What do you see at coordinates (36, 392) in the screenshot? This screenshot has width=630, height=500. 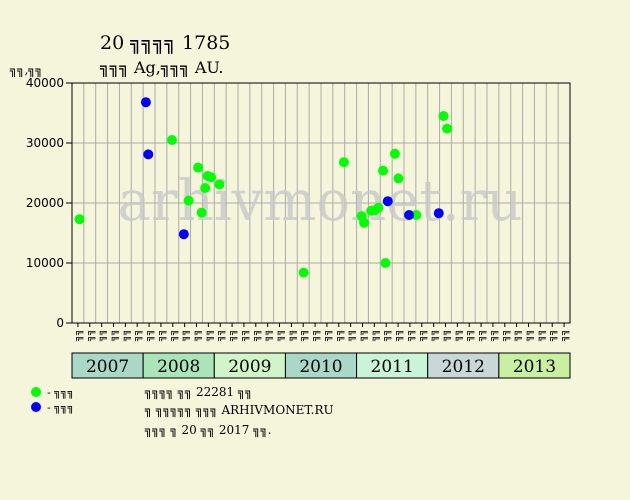 I see `legend-green-marker` at bounding box center [36, 392].